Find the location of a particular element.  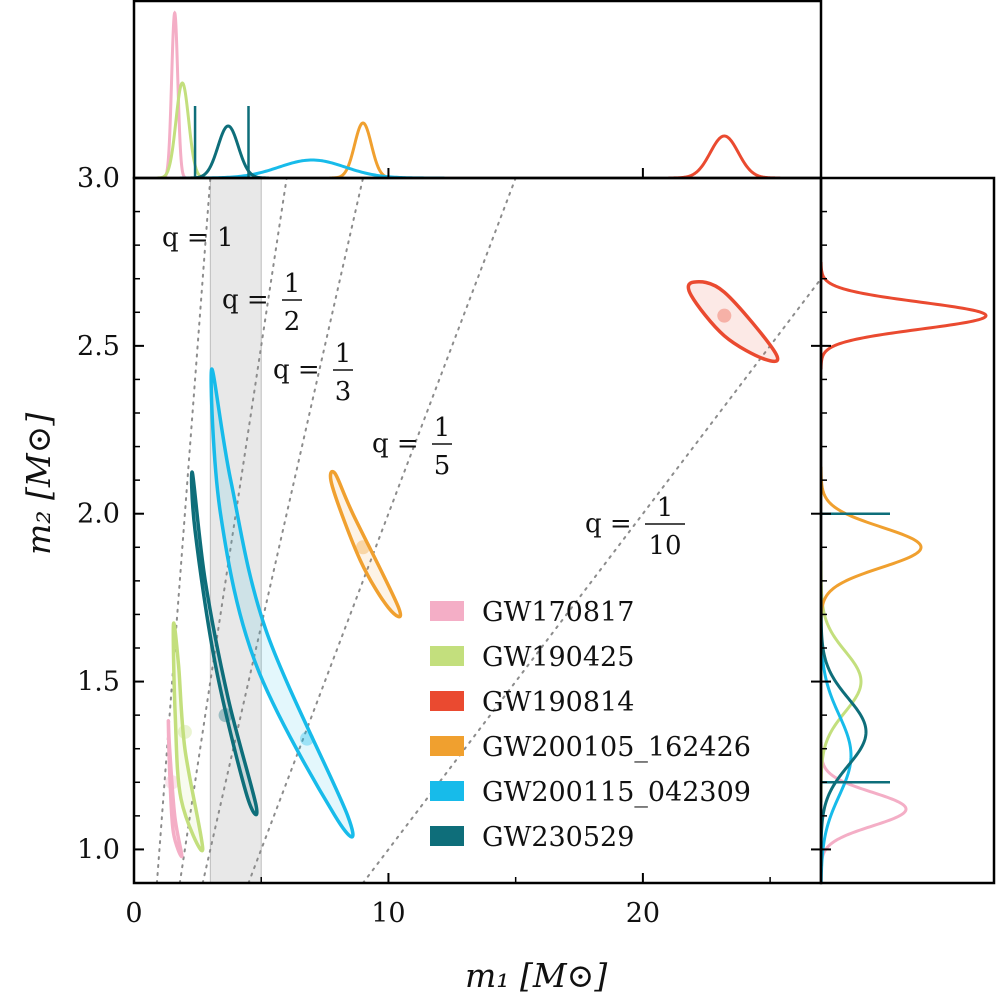

shaded-band-group is located at coordinates (235, 530).